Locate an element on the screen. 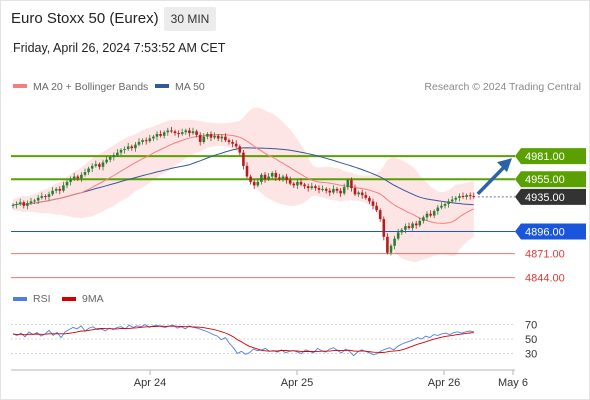 This screenshot has height=400, width=590. interval-button: 30 MIN is located at coordinates (190, 19).